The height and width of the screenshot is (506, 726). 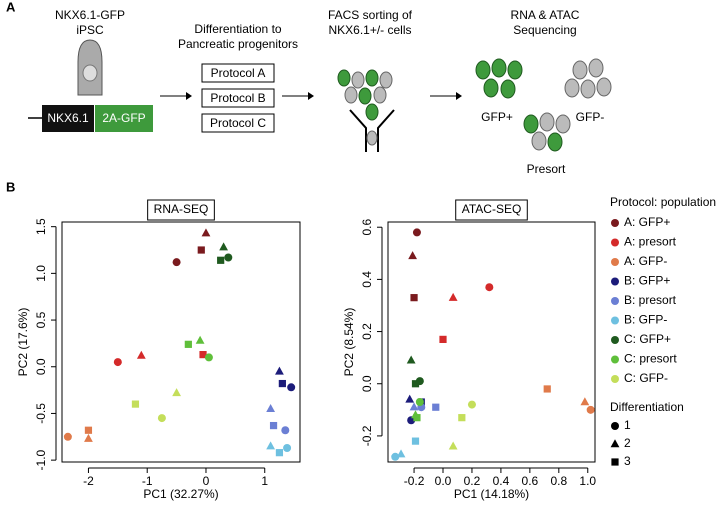 What do you see at coordinates (414, 481) in the screenshot?
I see `x-tick-label: -0.2` at bounding box center [414, 481].